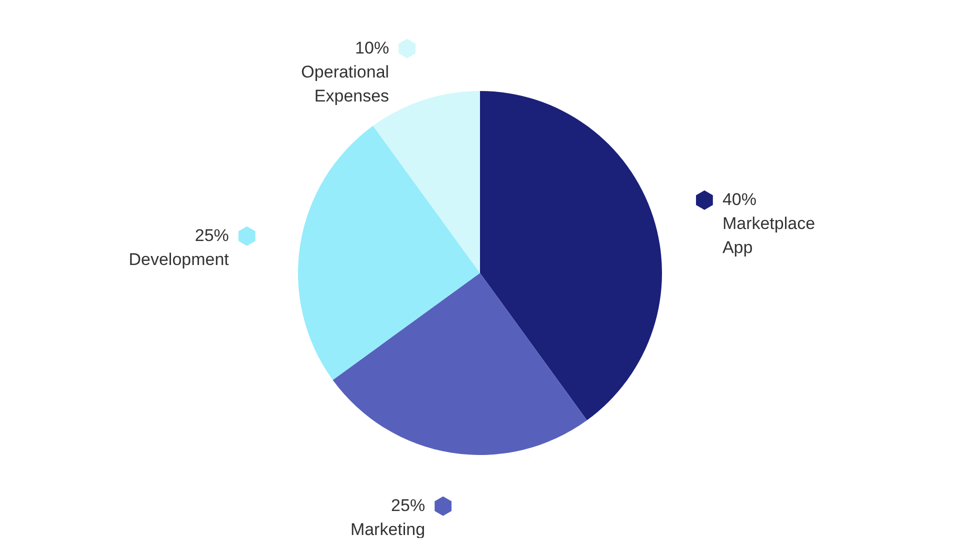 The image size is (960, 546). I want to click on data-label: 40%, so click(739, 200).